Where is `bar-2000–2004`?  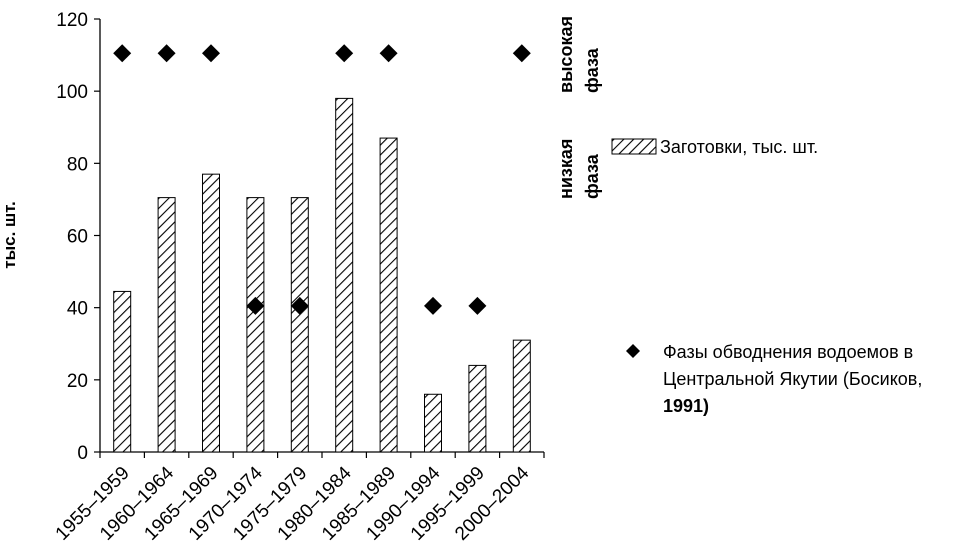 bar-2000–2004 is located at coordinates (521, 396).